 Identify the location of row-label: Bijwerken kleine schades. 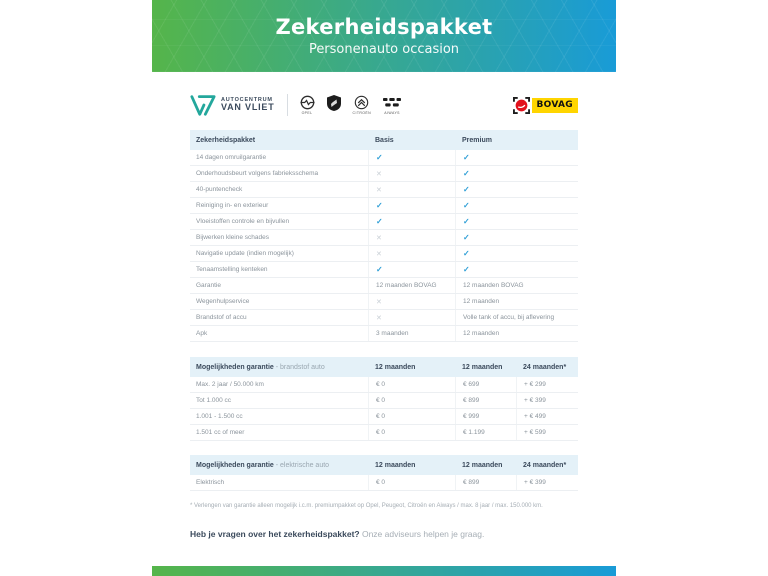
(232, 237).